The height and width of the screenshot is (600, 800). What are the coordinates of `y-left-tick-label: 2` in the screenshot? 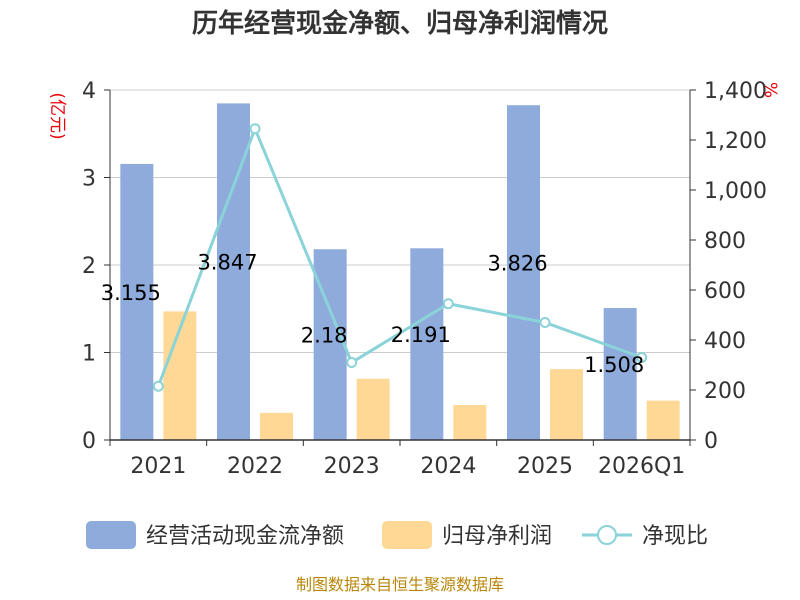 It's located at (89, 266).